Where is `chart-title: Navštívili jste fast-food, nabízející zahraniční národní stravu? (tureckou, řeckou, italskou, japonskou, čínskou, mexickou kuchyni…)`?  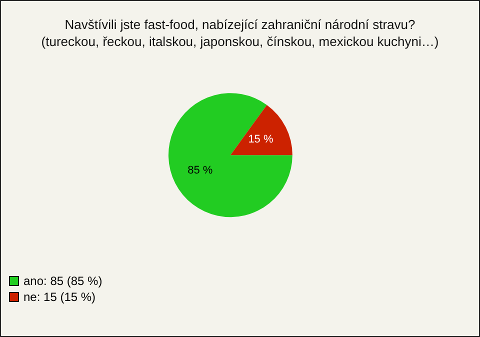
chart-title: Navštívili jste fast-food, nabízející zahraniční národní stravu? (tureckou, řeckou, italskou, japonskou, čínskou, mexickou kuchyni…) is located at coordinates (240, 33).